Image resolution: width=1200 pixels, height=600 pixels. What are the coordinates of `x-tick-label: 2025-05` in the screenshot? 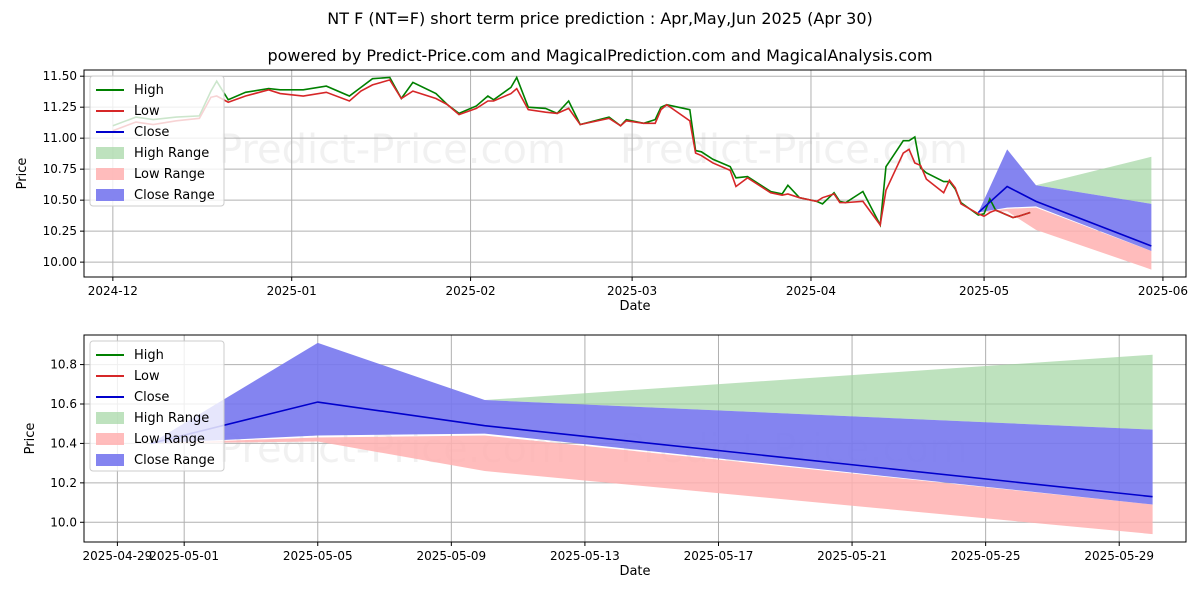 It's located at (984, 291).